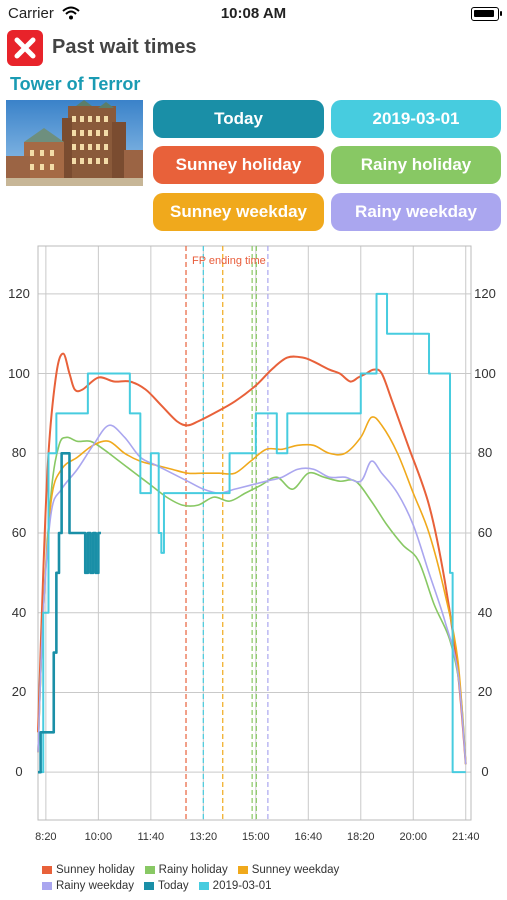 This screenshot has width=507, height=900. I want to click on legend-label: Sunney holiday, so click(95, 870).